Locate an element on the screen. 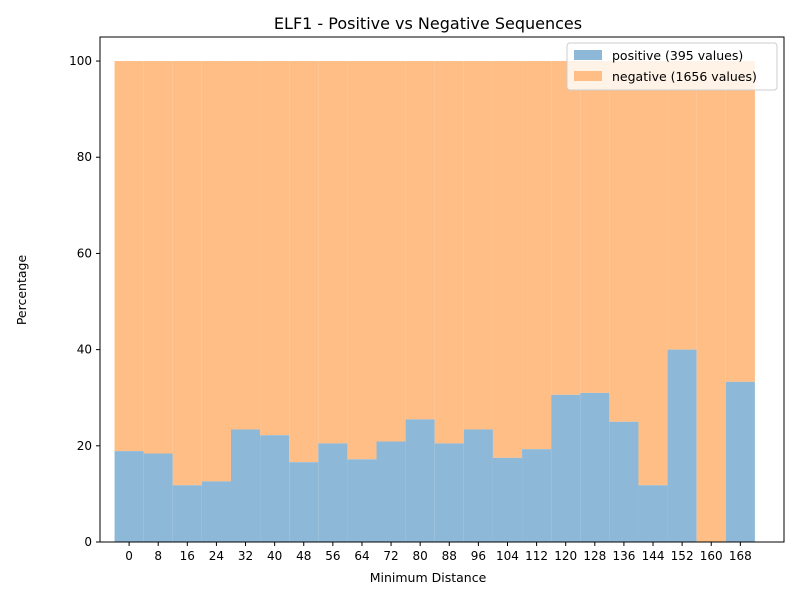 The width and height of the screenshot is (800, 600). x-tick-label: 144 is located at coordinates (653, 556).